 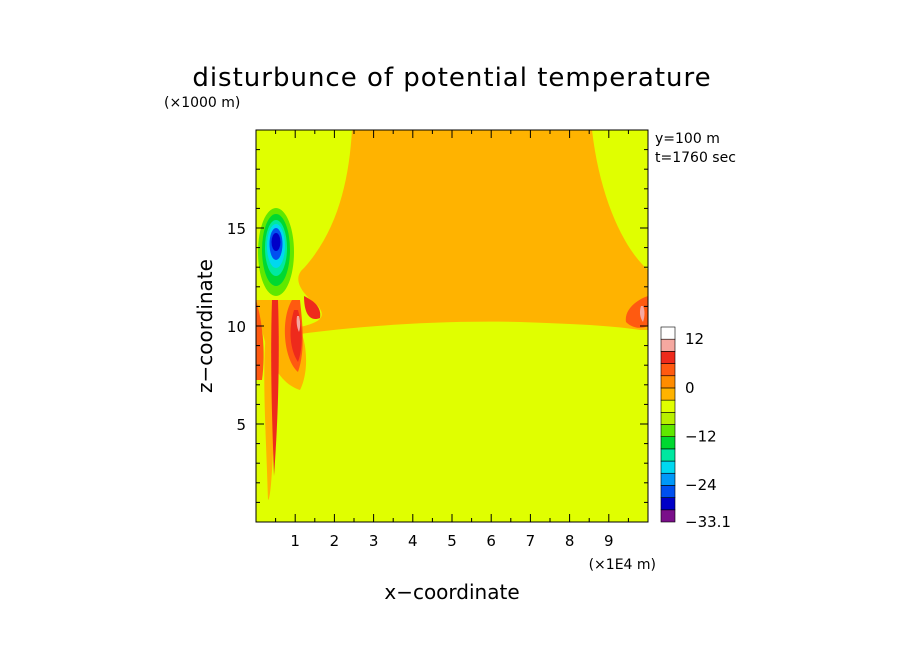 What do you see at coordinates (708, 522) in the screenshot?
I see `colorbar-label: −33.1` at bounding box center [708, 522].